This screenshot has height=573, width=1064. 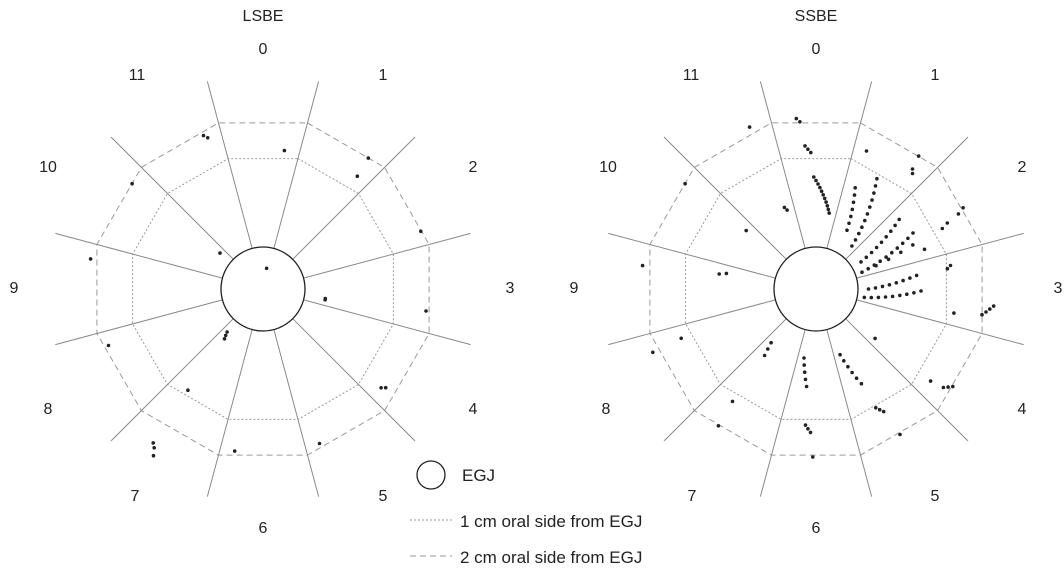 I want to click on lsbe-clock-6: 6, so click(x=263, y=528).